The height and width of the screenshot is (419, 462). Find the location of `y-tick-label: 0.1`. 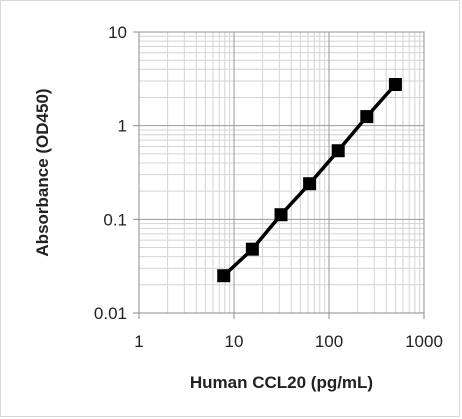

y-tick-label: 0.1 is located at coordinates (115, 219).